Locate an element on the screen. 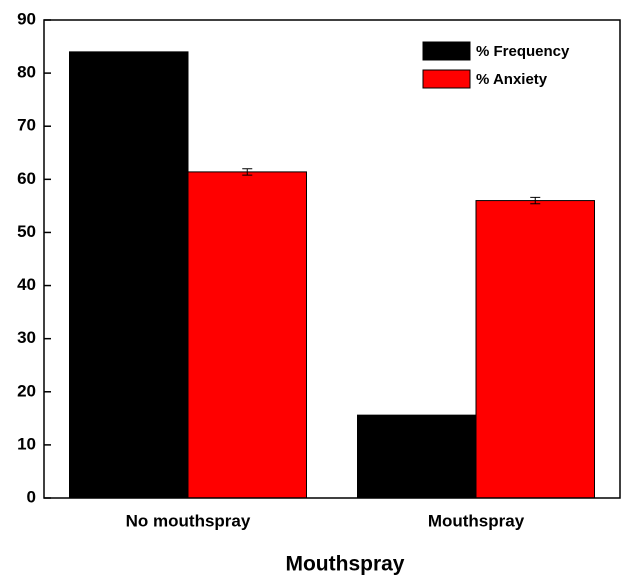  y-tick-label: 30 is located at coordinates (26, 337).